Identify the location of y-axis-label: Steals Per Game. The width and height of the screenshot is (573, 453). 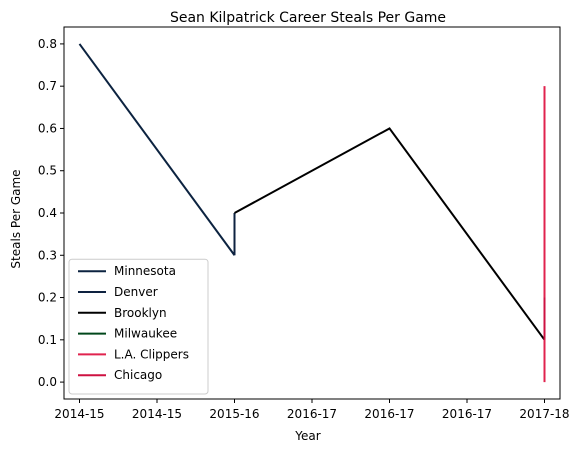
(16, 218).